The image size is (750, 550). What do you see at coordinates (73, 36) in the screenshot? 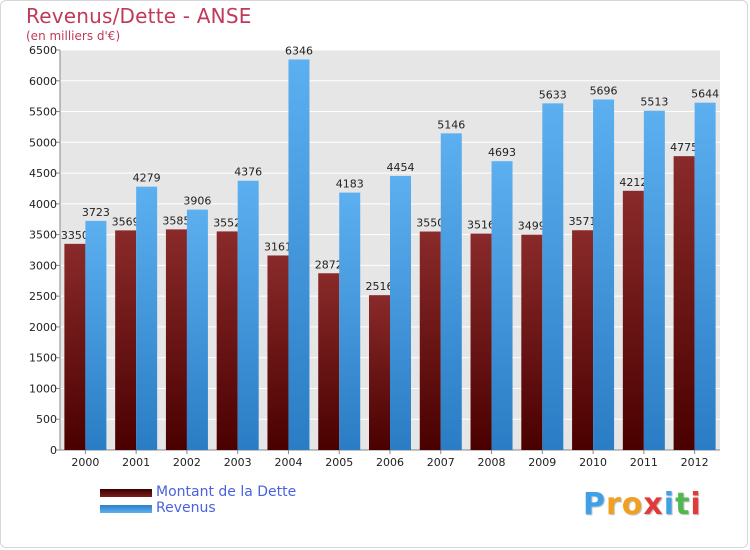
I see `chart-subtitle: (en milliers d'€)` at bounding box center [73, 36].